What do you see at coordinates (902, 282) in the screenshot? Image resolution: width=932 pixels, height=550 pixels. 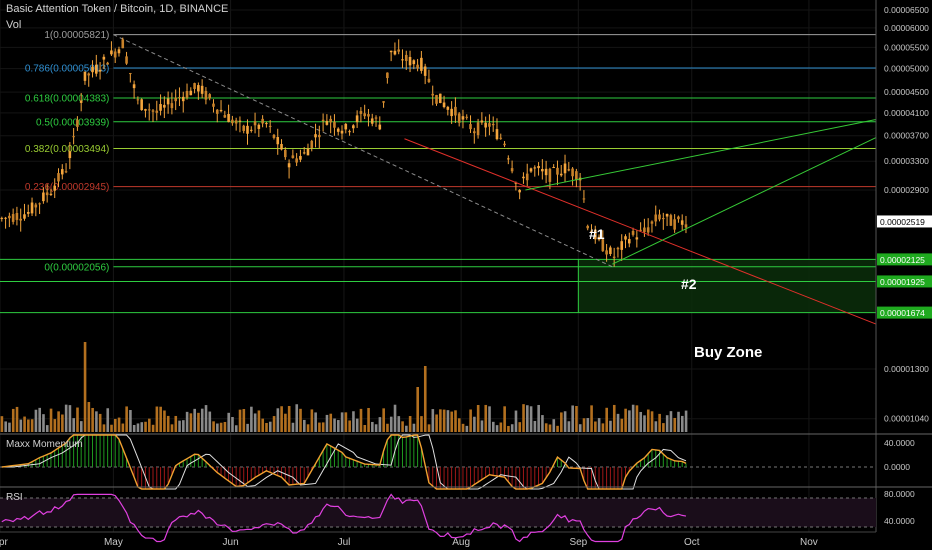 I see `buy-zone-level-label: 0.00001925` at bounding box center [902, 282].